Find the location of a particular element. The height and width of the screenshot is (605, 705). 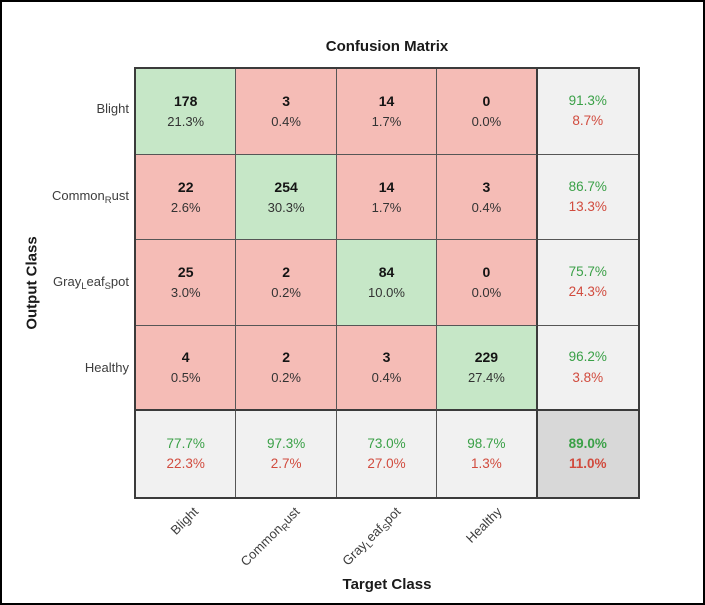

x-tick-label-text: Blight is located at coordinates (185, 521).